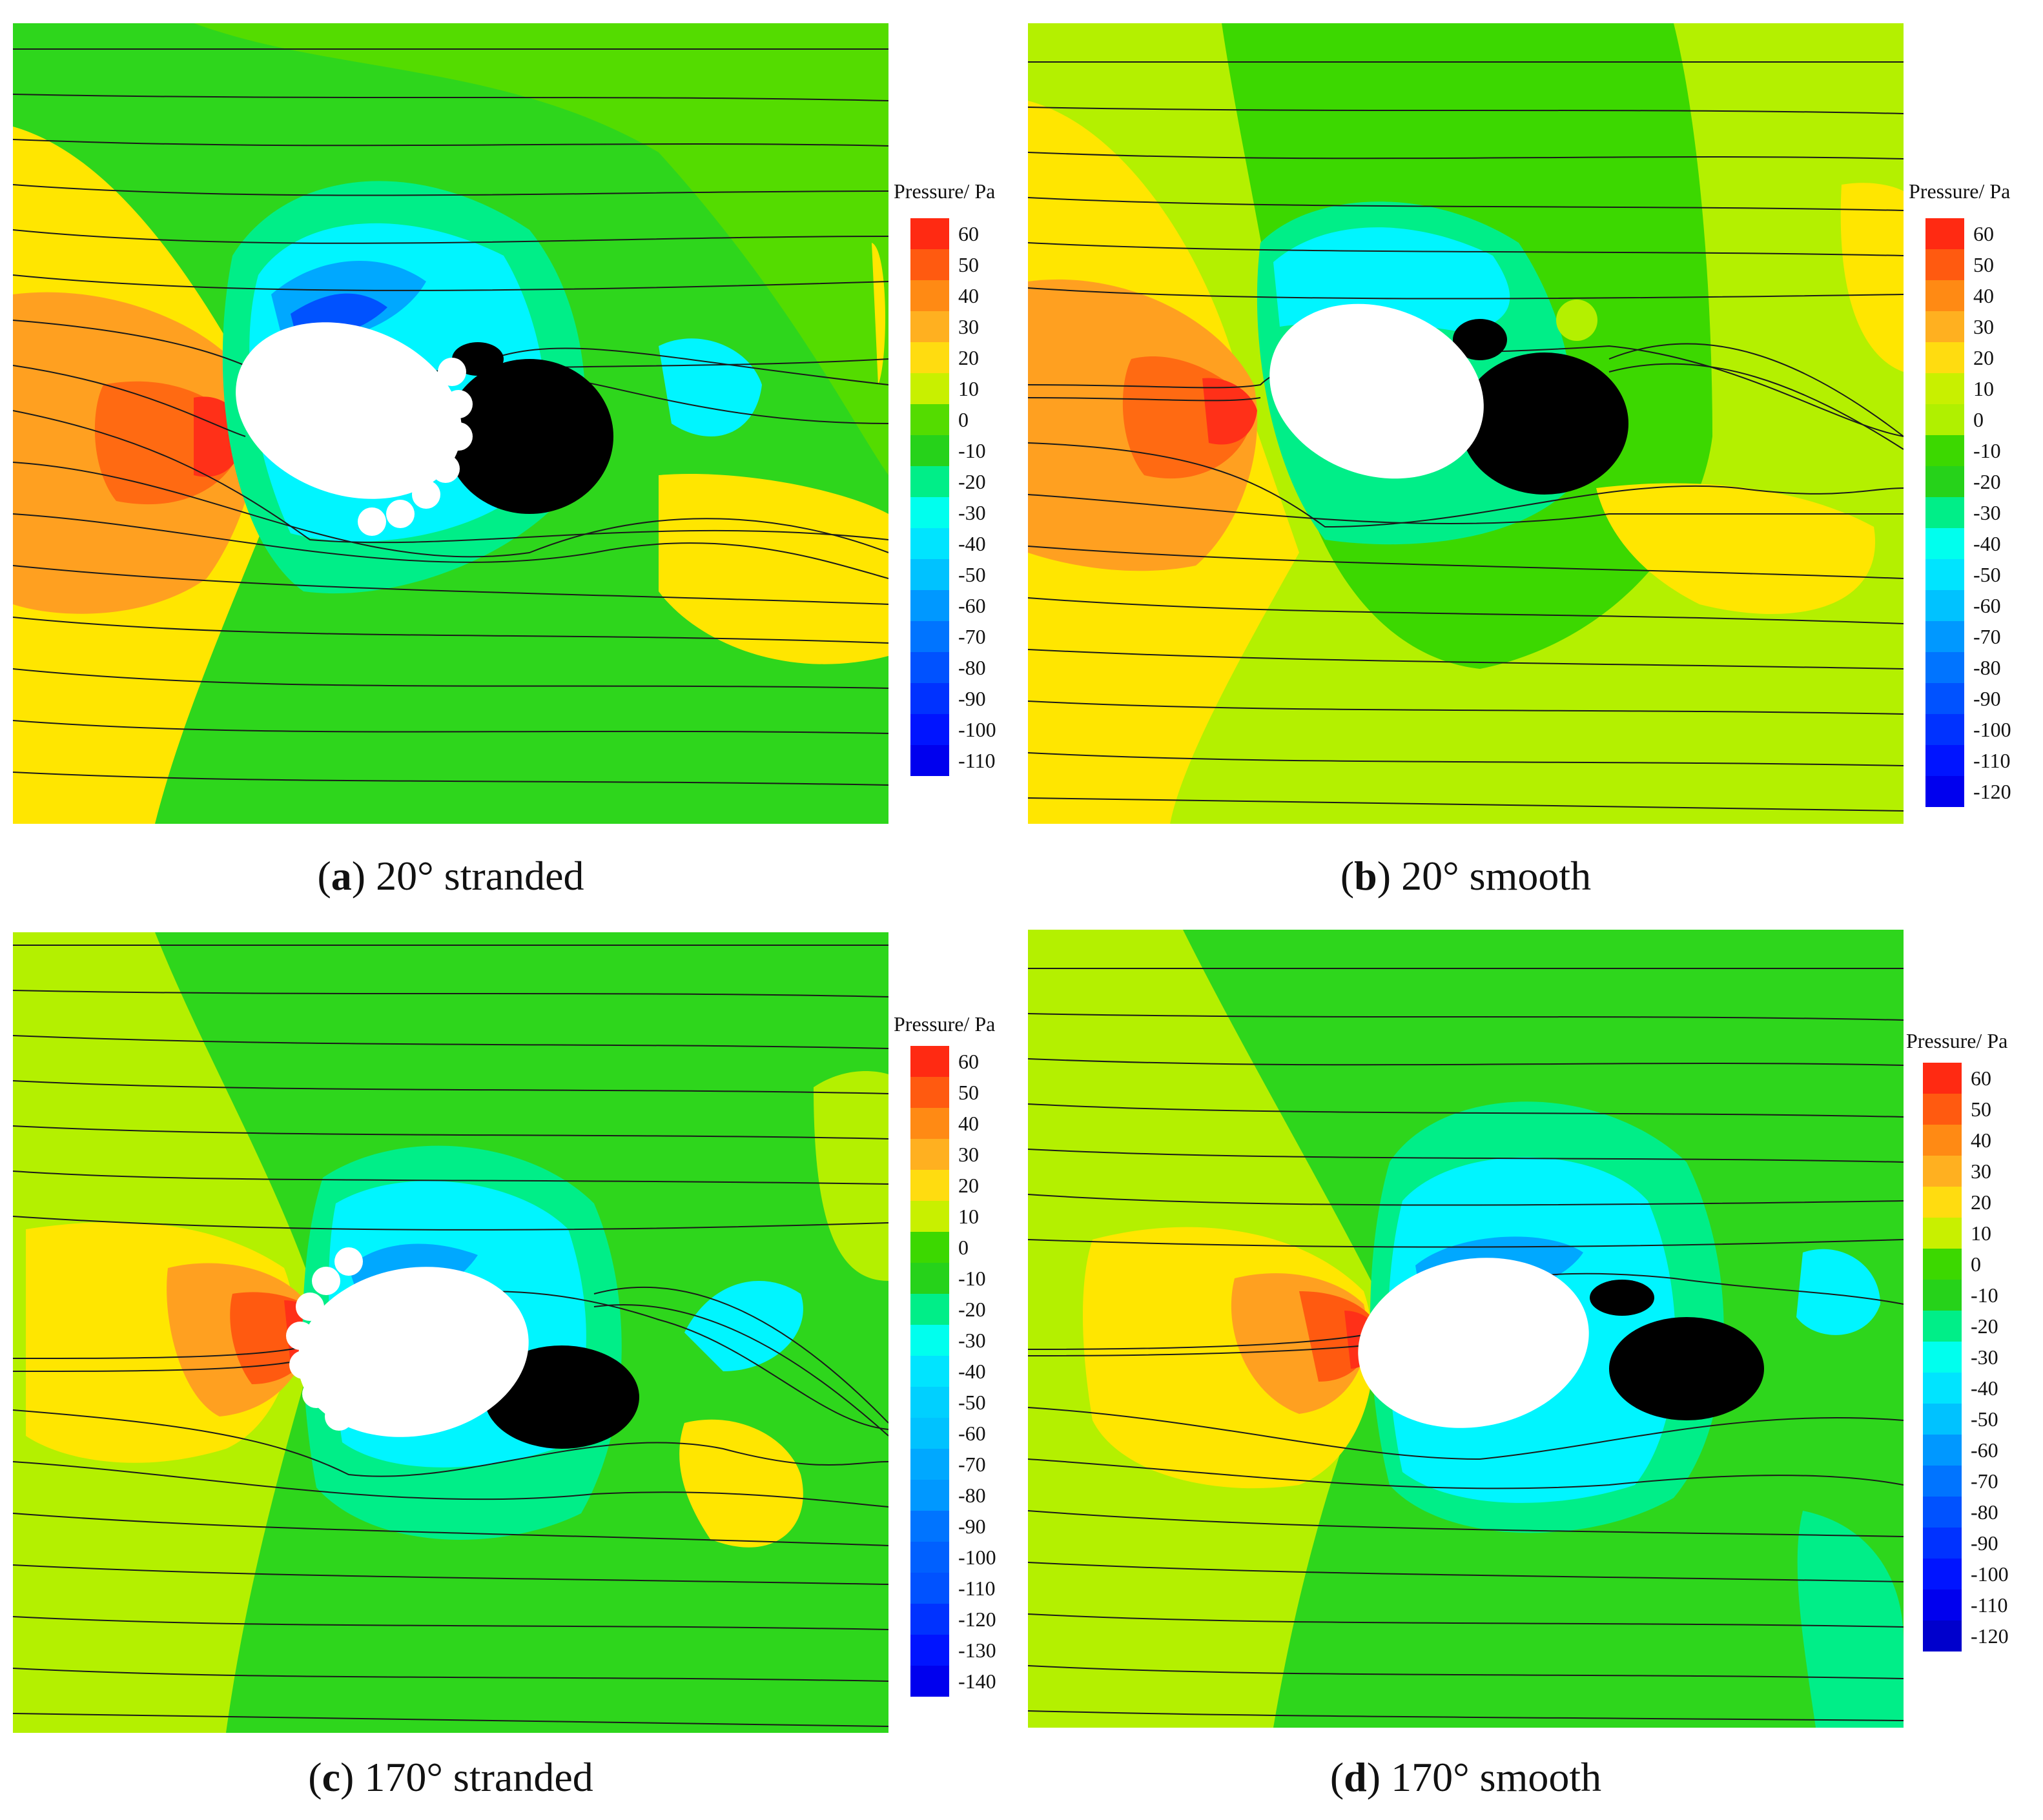 This screenshot has height=1820, width=2043. Describe the element at coordinates (977, 1650) in the screenshot. I see `legend-tick-label: -130` at that location.